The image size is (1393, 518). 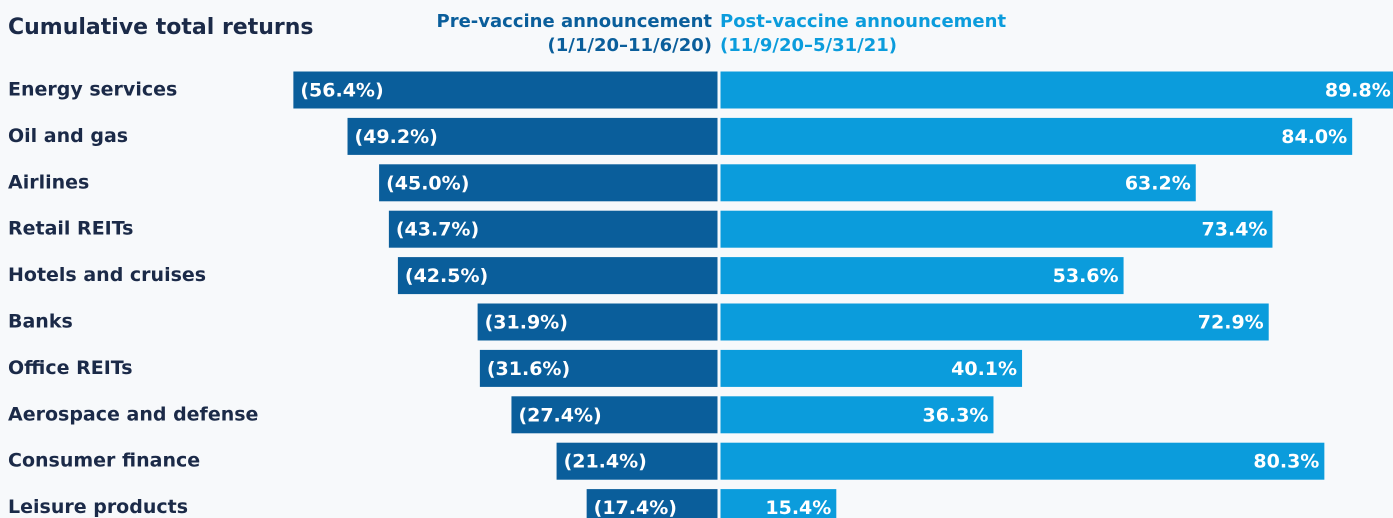 What do you see at coordinates (635, 507) in the screenshot?
I see `value-label: (17.4%)` at bounding box center [635, 507].